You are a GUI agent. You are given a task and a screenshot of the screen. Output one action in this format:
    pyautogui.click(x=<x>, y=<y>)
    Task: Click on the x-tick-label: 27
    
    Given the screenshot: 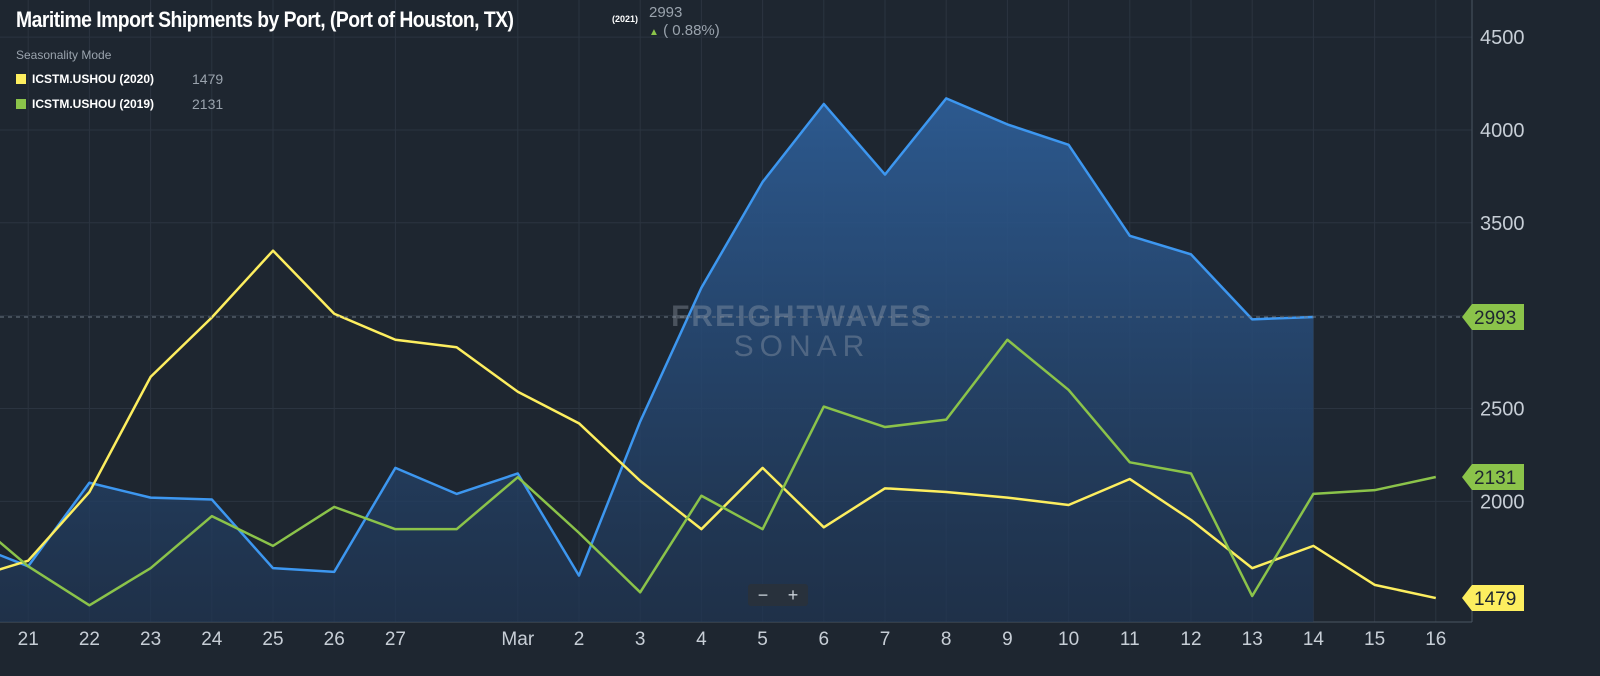 What is the action you would take?
    pyautogui.click(x=395, y=639)
    